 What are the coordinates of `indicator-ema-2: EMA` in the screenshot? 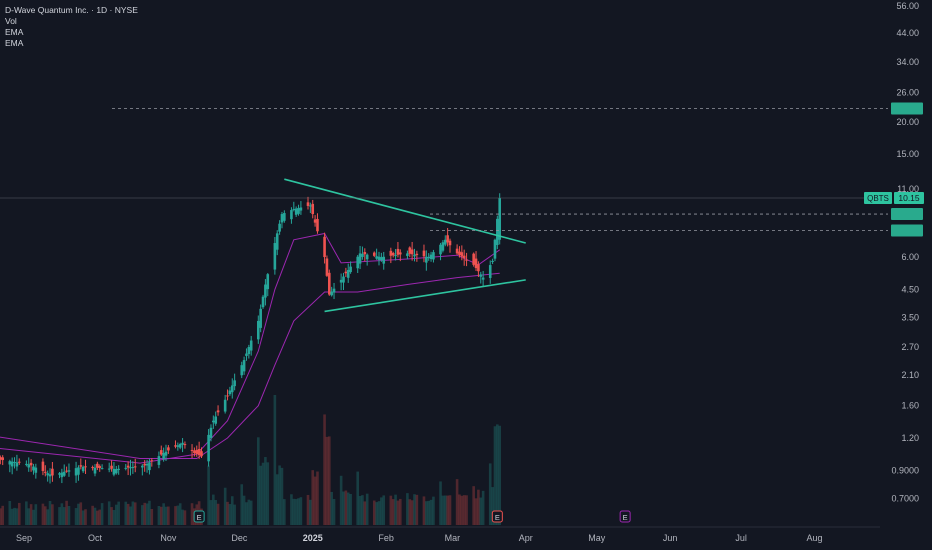 It's located at (14, 43).